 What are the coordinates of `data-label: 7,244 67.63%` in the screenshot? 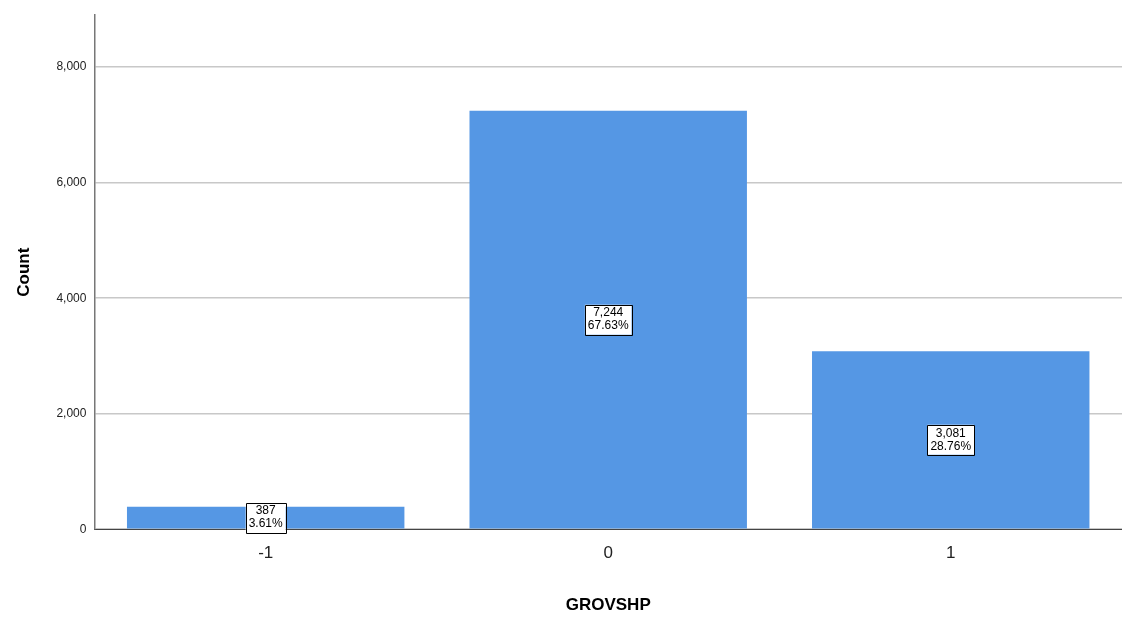 It's located at (608, 319).